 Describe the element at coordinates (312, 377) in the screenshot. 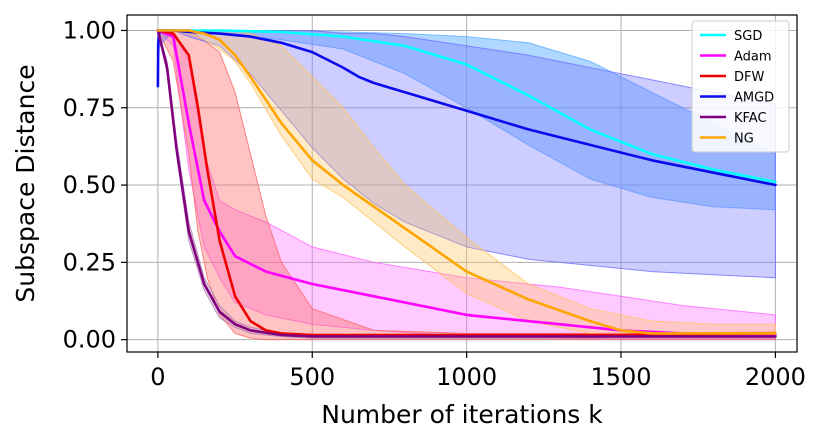

I see `x-tick-label: 500` at that location.